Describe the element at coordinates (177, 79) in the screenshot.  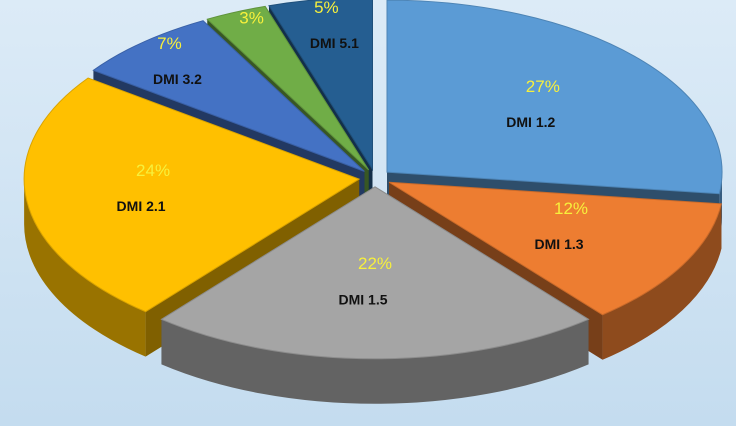
I see `category-label: DMI 3.2` at that location.